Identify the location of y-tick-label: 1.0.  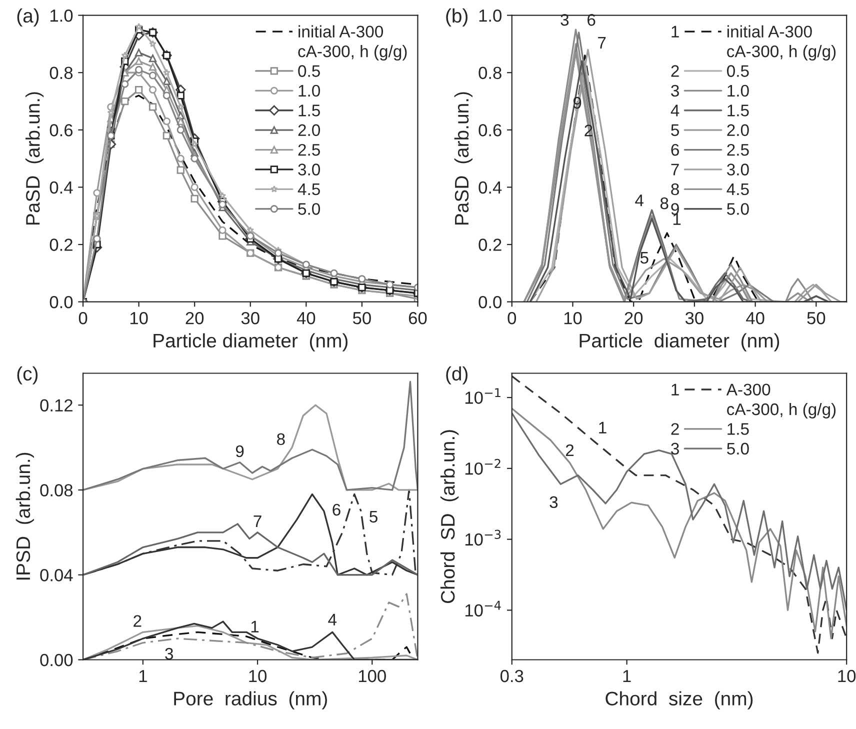
(61, 15).